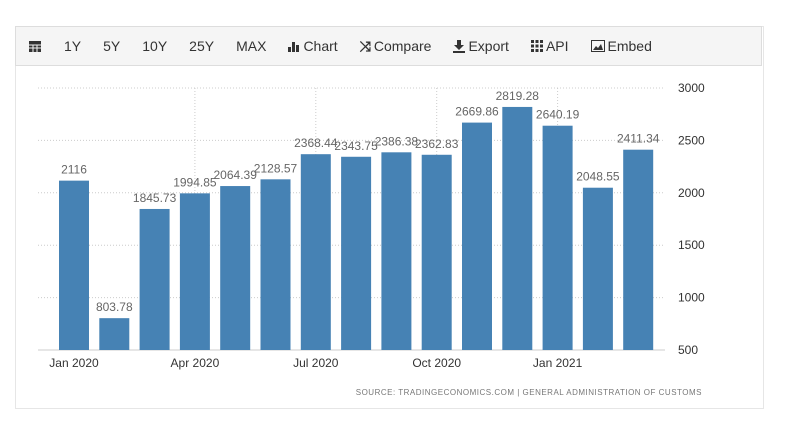 The width and height of the screenshot is (788, 427). Describe the element at coordinates (236, 175) in the screenshot. I see `data-label: 2064.39` at that location.